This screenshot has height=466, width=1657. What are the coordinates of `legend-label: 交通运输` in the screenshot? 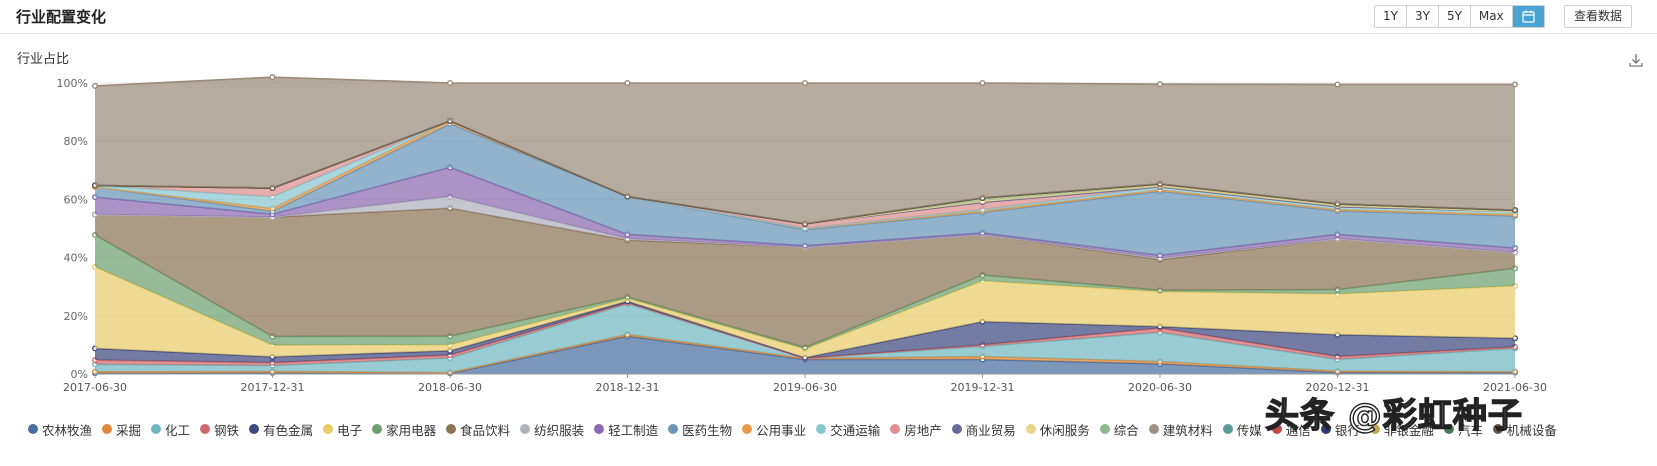 It's located at (855, 430).